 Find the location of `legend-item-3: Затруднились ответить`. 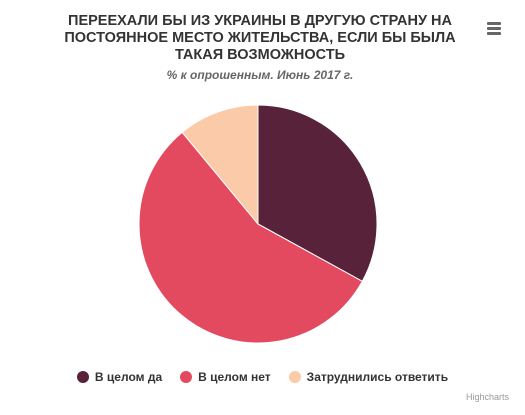

legend-item-3: Затруднились ответить is located at coordinates (368, 377).